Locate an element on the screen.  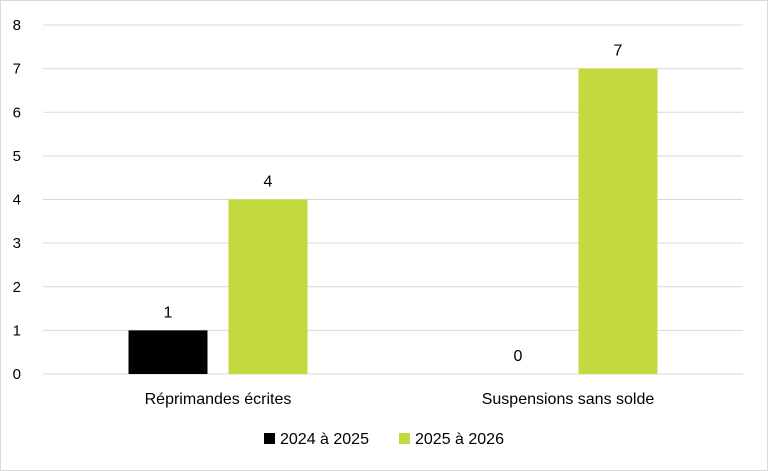
category-label-1: Réprimandes écrites is located at coordinates (218, 399).